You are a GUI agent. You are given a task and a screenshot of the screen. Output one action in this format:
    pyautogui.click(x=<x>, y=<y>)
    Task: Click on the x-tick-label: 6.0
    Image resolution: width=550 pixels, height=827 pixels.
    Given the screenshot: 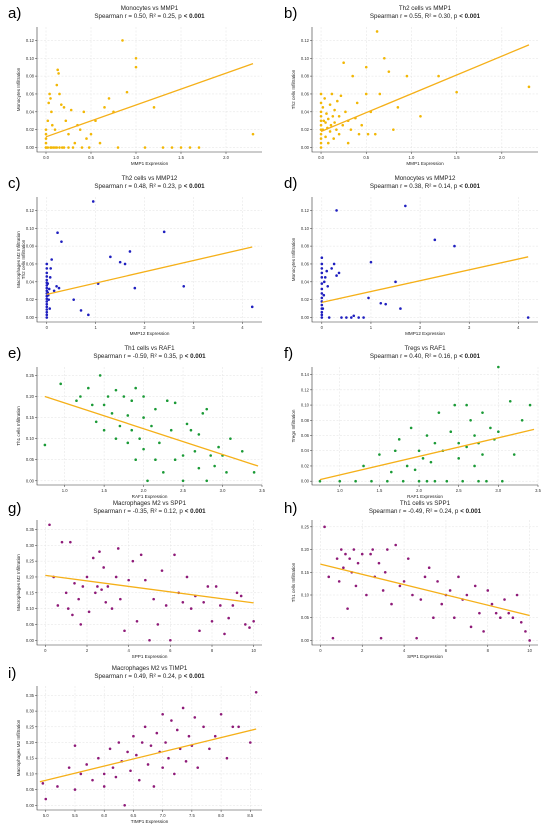 What is the action you would take?
    pyautogui.click(x=104, y=815)
    